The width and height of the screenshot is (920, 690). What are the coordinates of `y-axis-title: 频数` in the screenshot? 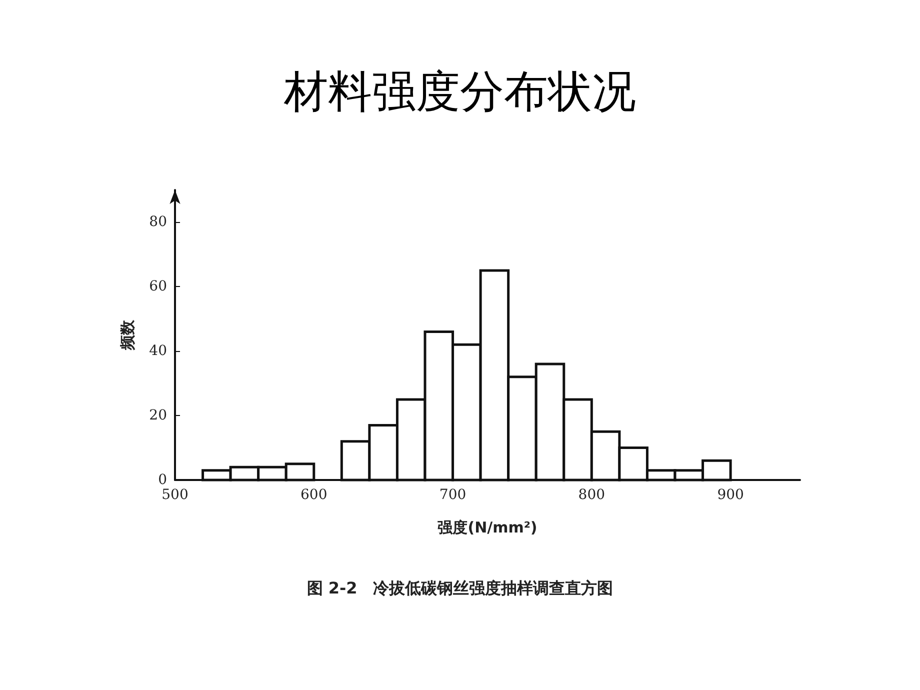 It's located at (127, 335).